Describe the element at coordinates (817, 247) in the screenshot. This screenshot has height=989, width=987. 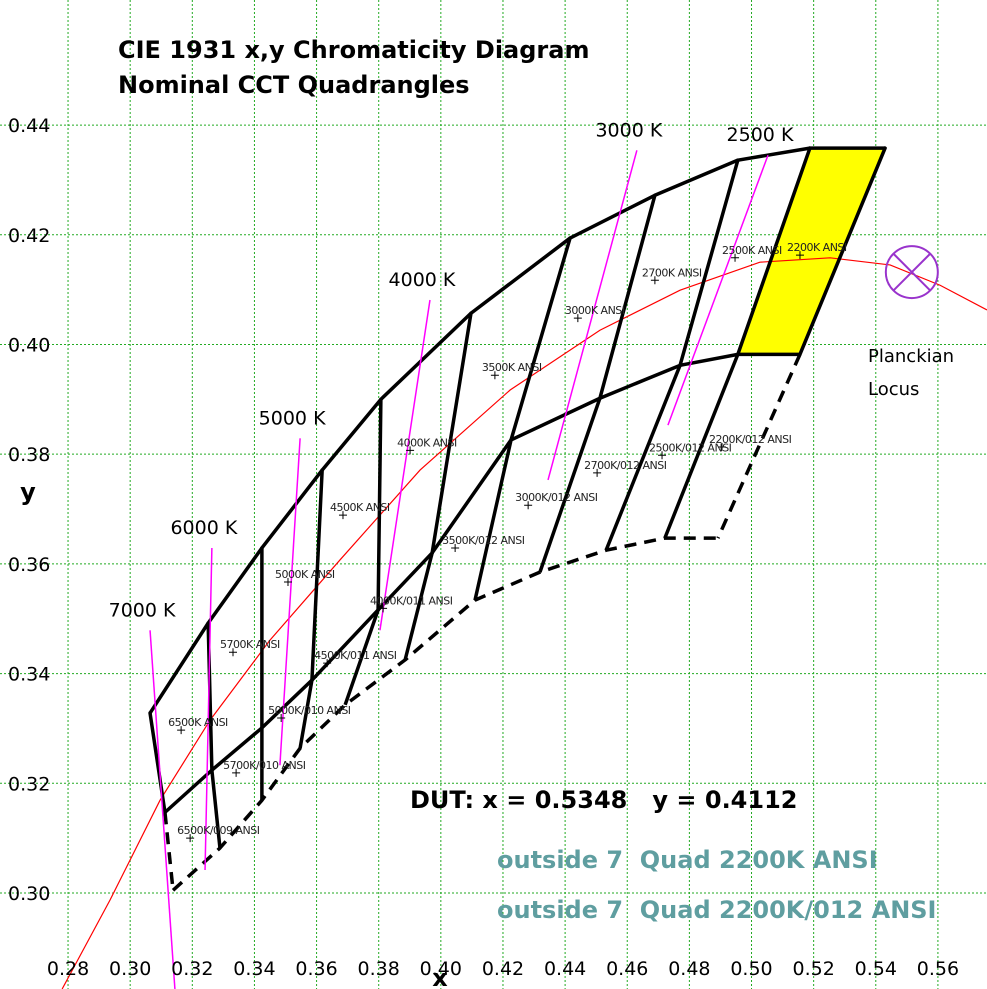
I see `quad-label: 2200K ANSI` at that location.